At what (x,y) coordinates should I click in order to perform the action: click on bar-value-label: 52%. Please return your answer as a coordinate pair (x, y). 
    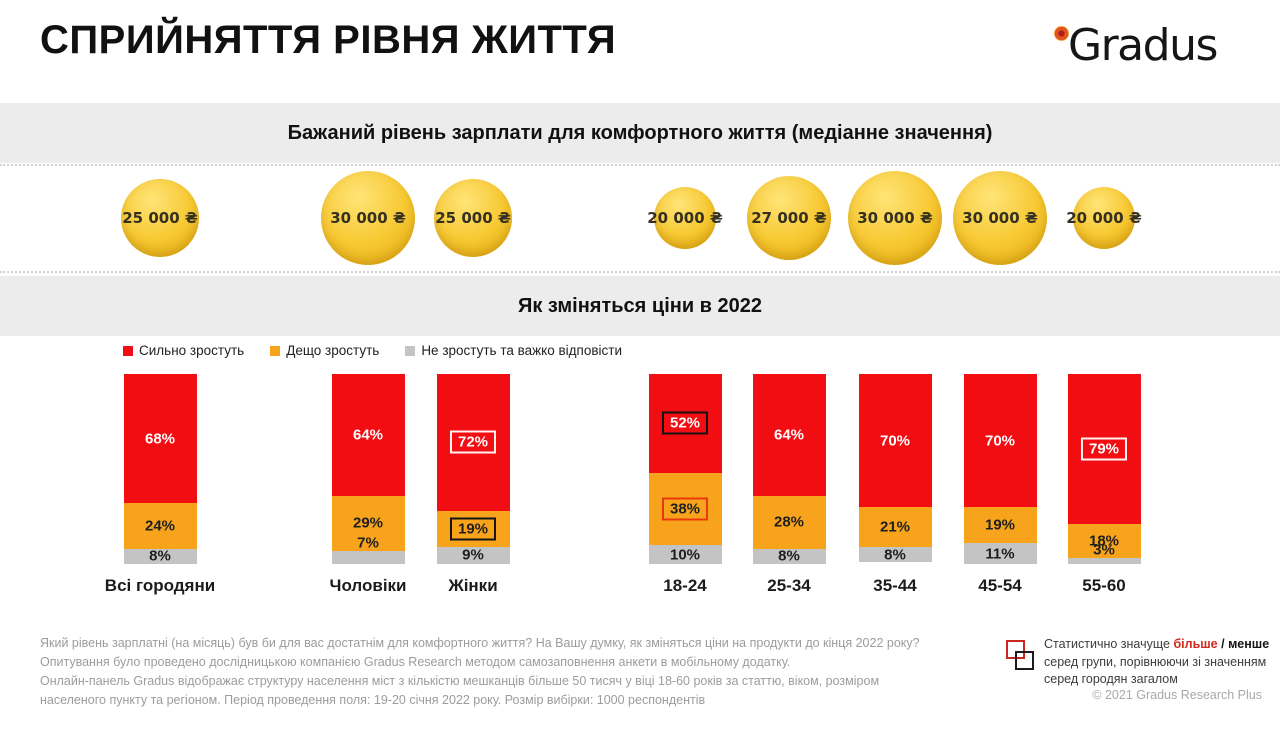
    Looking at the image, I should click on (685, 423).